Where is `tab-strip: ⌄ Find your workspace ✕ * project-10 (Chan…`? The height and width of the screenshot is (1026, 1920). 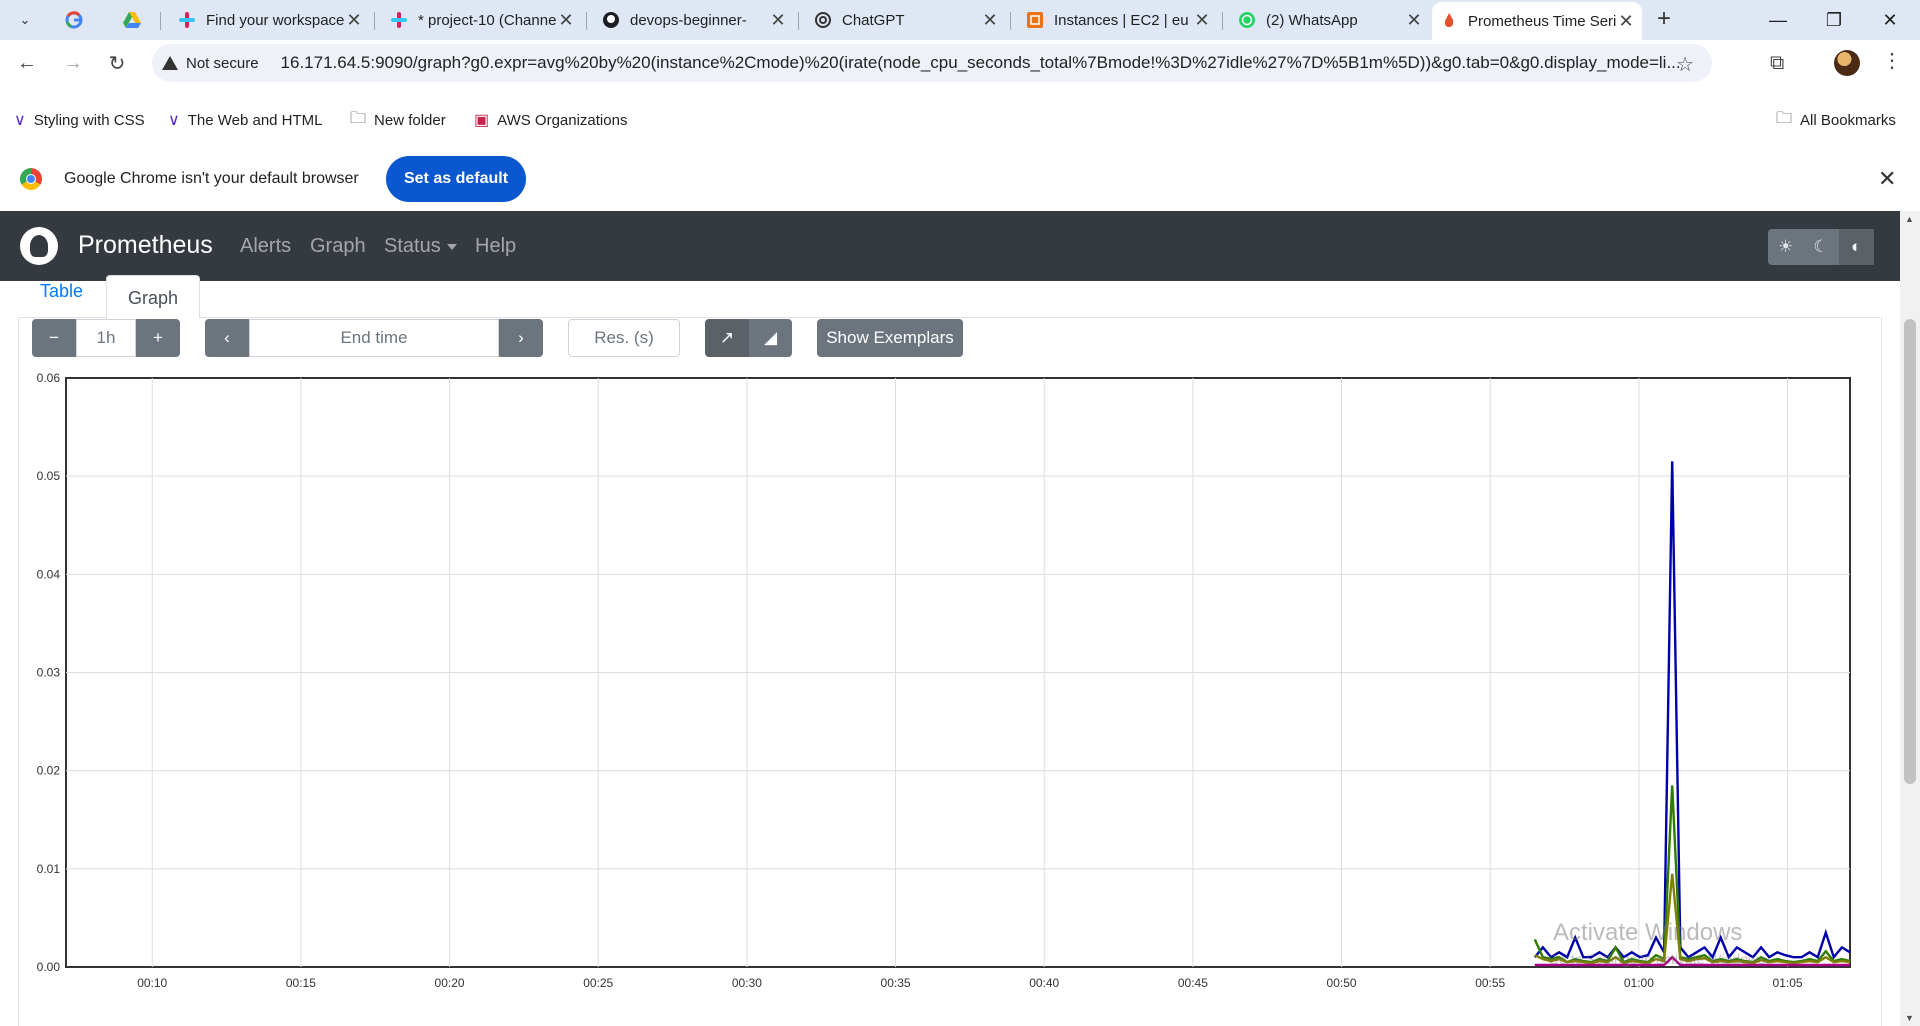
tab-strip: ⌄ Find your workspace ✕ * project-10 (Chan… is located at coordinates (960, 20).